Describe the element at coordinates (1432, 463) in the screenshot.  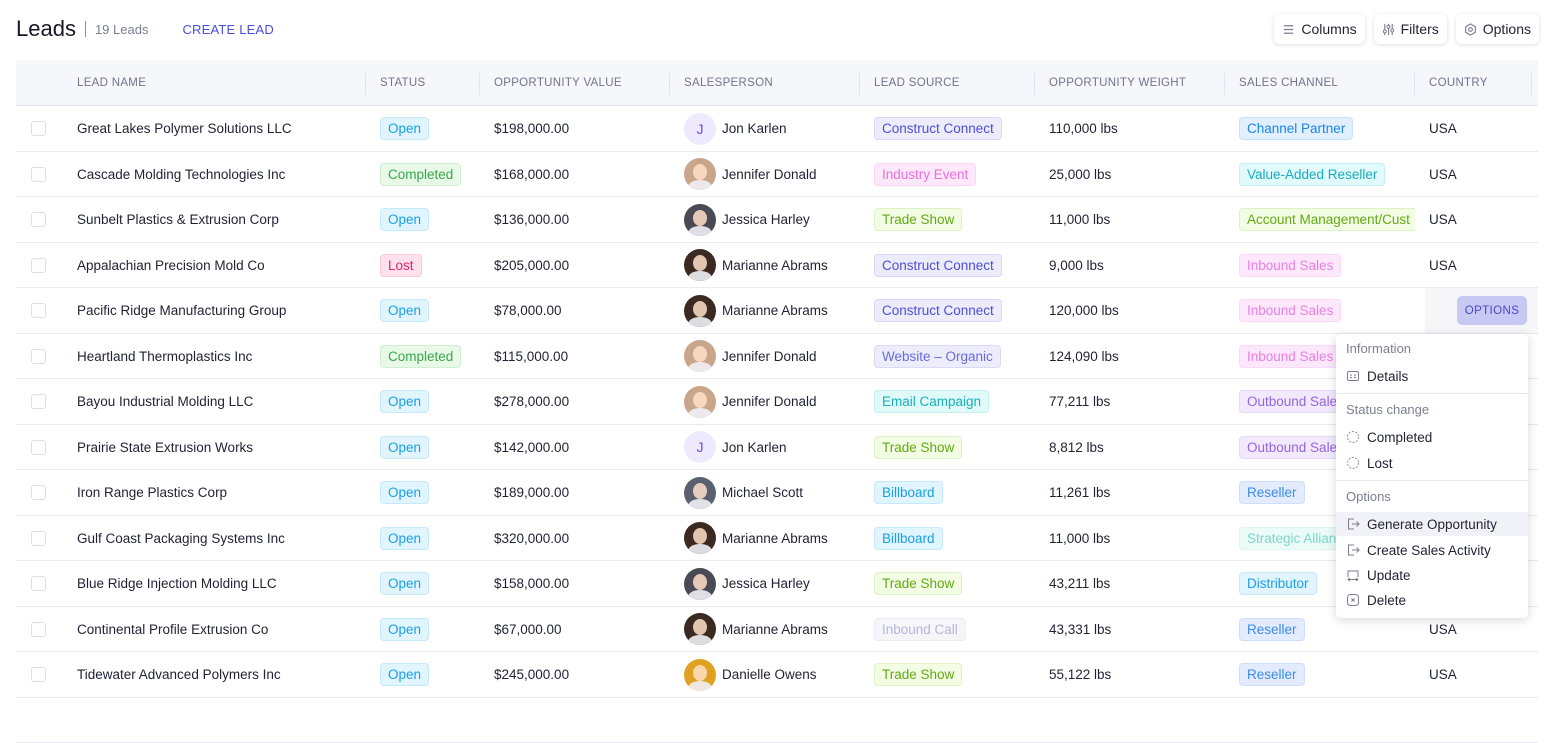
I see `menu-item-lost: Lost` at that location.